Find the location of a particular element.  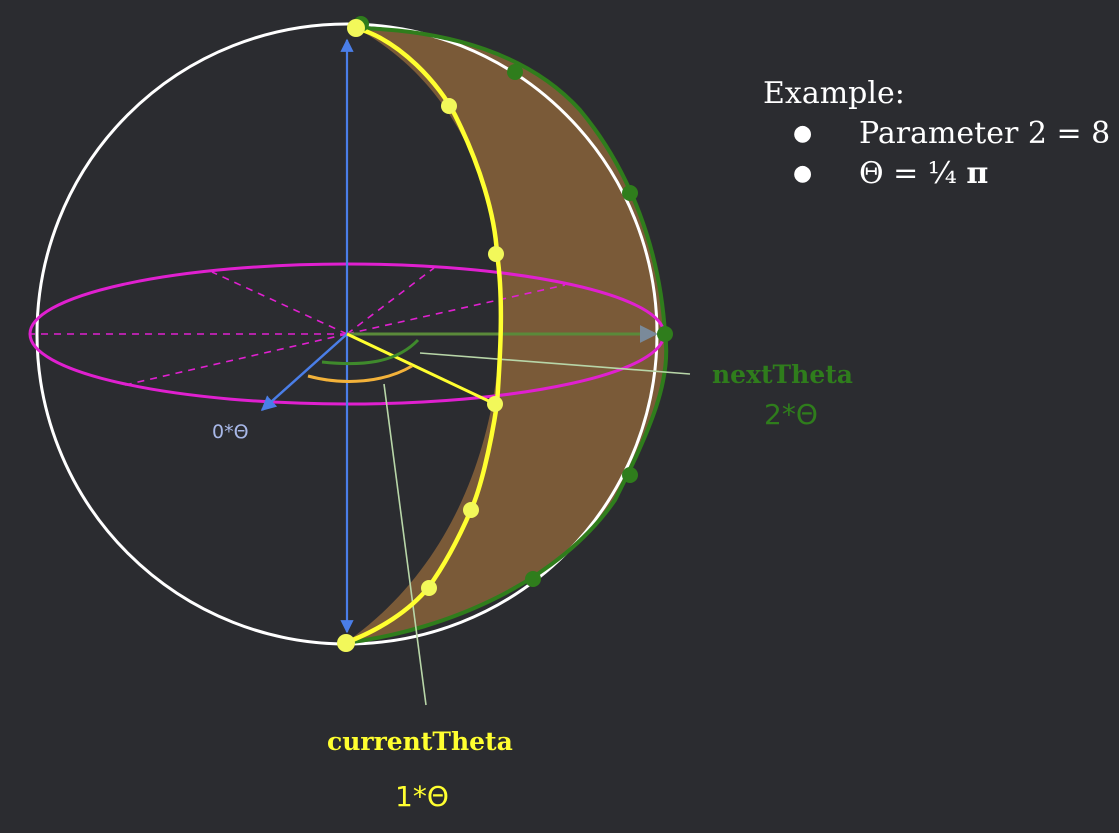

equator-spokes is located at coordinates (298, 326).